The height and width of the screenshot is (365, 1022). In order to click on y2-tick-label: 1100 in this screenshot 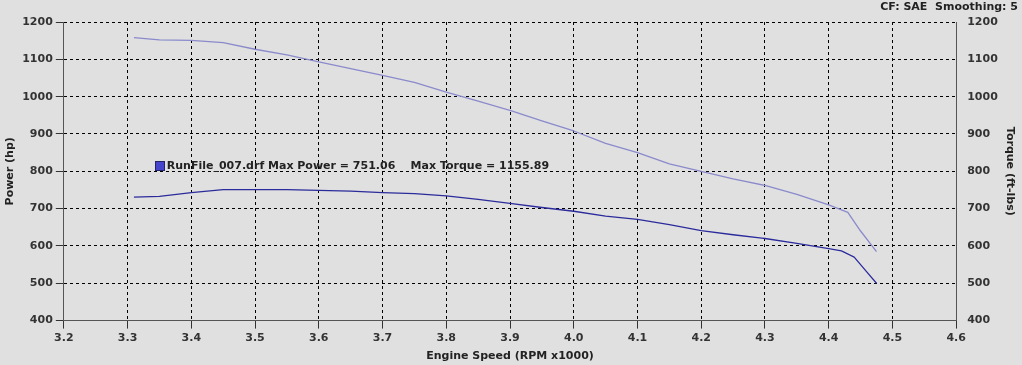, I will do `click(983, 59)`.